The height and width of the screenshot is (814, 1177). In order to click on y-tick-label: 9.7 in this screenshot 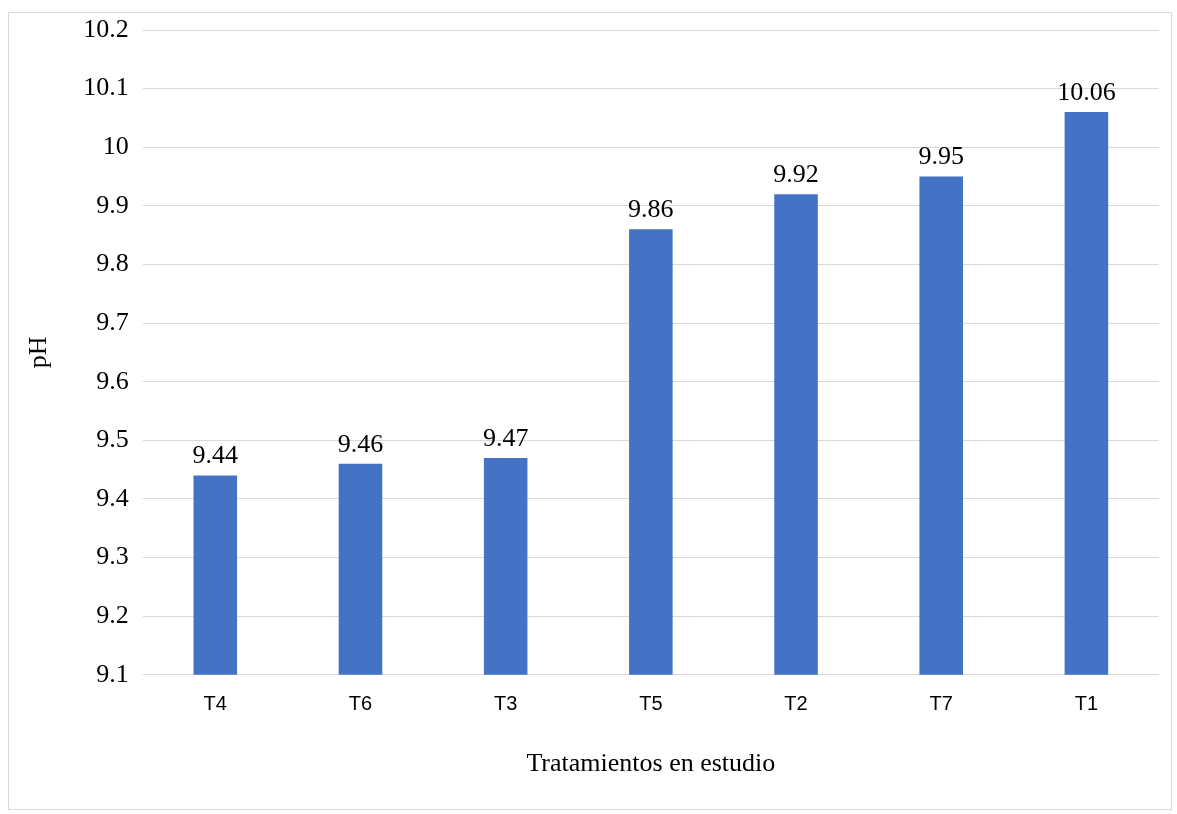, I will do `click(112, 321)`.